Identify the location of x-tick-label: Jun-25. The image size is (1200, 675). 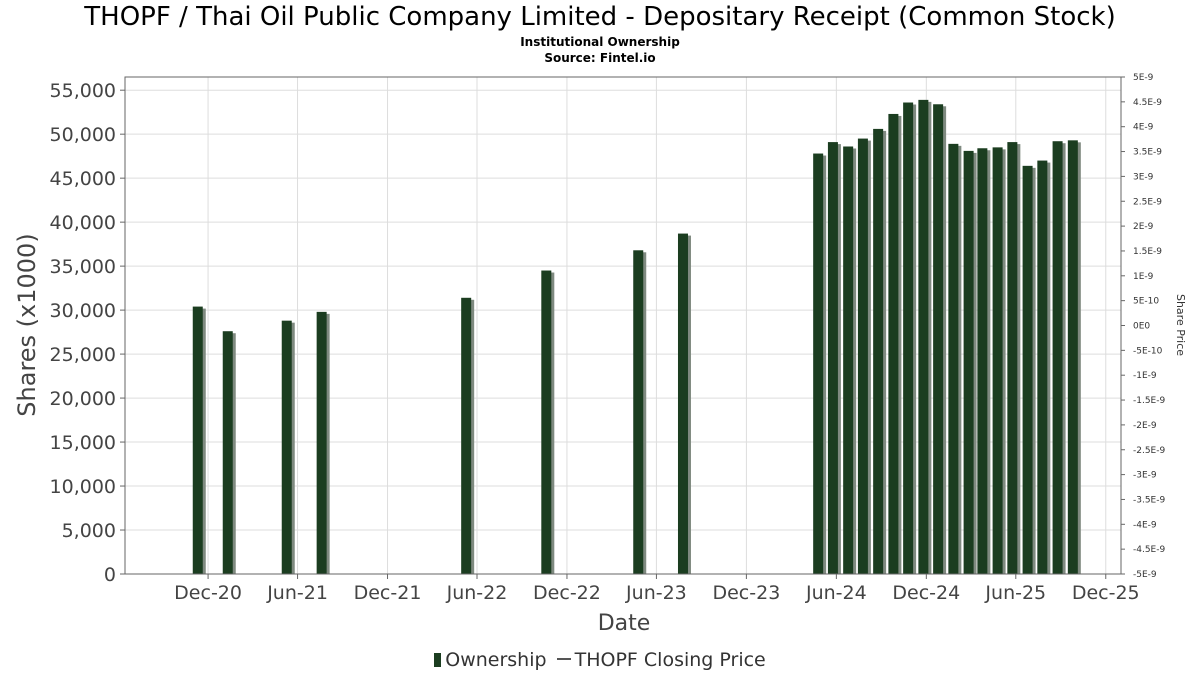
(1015, 593).